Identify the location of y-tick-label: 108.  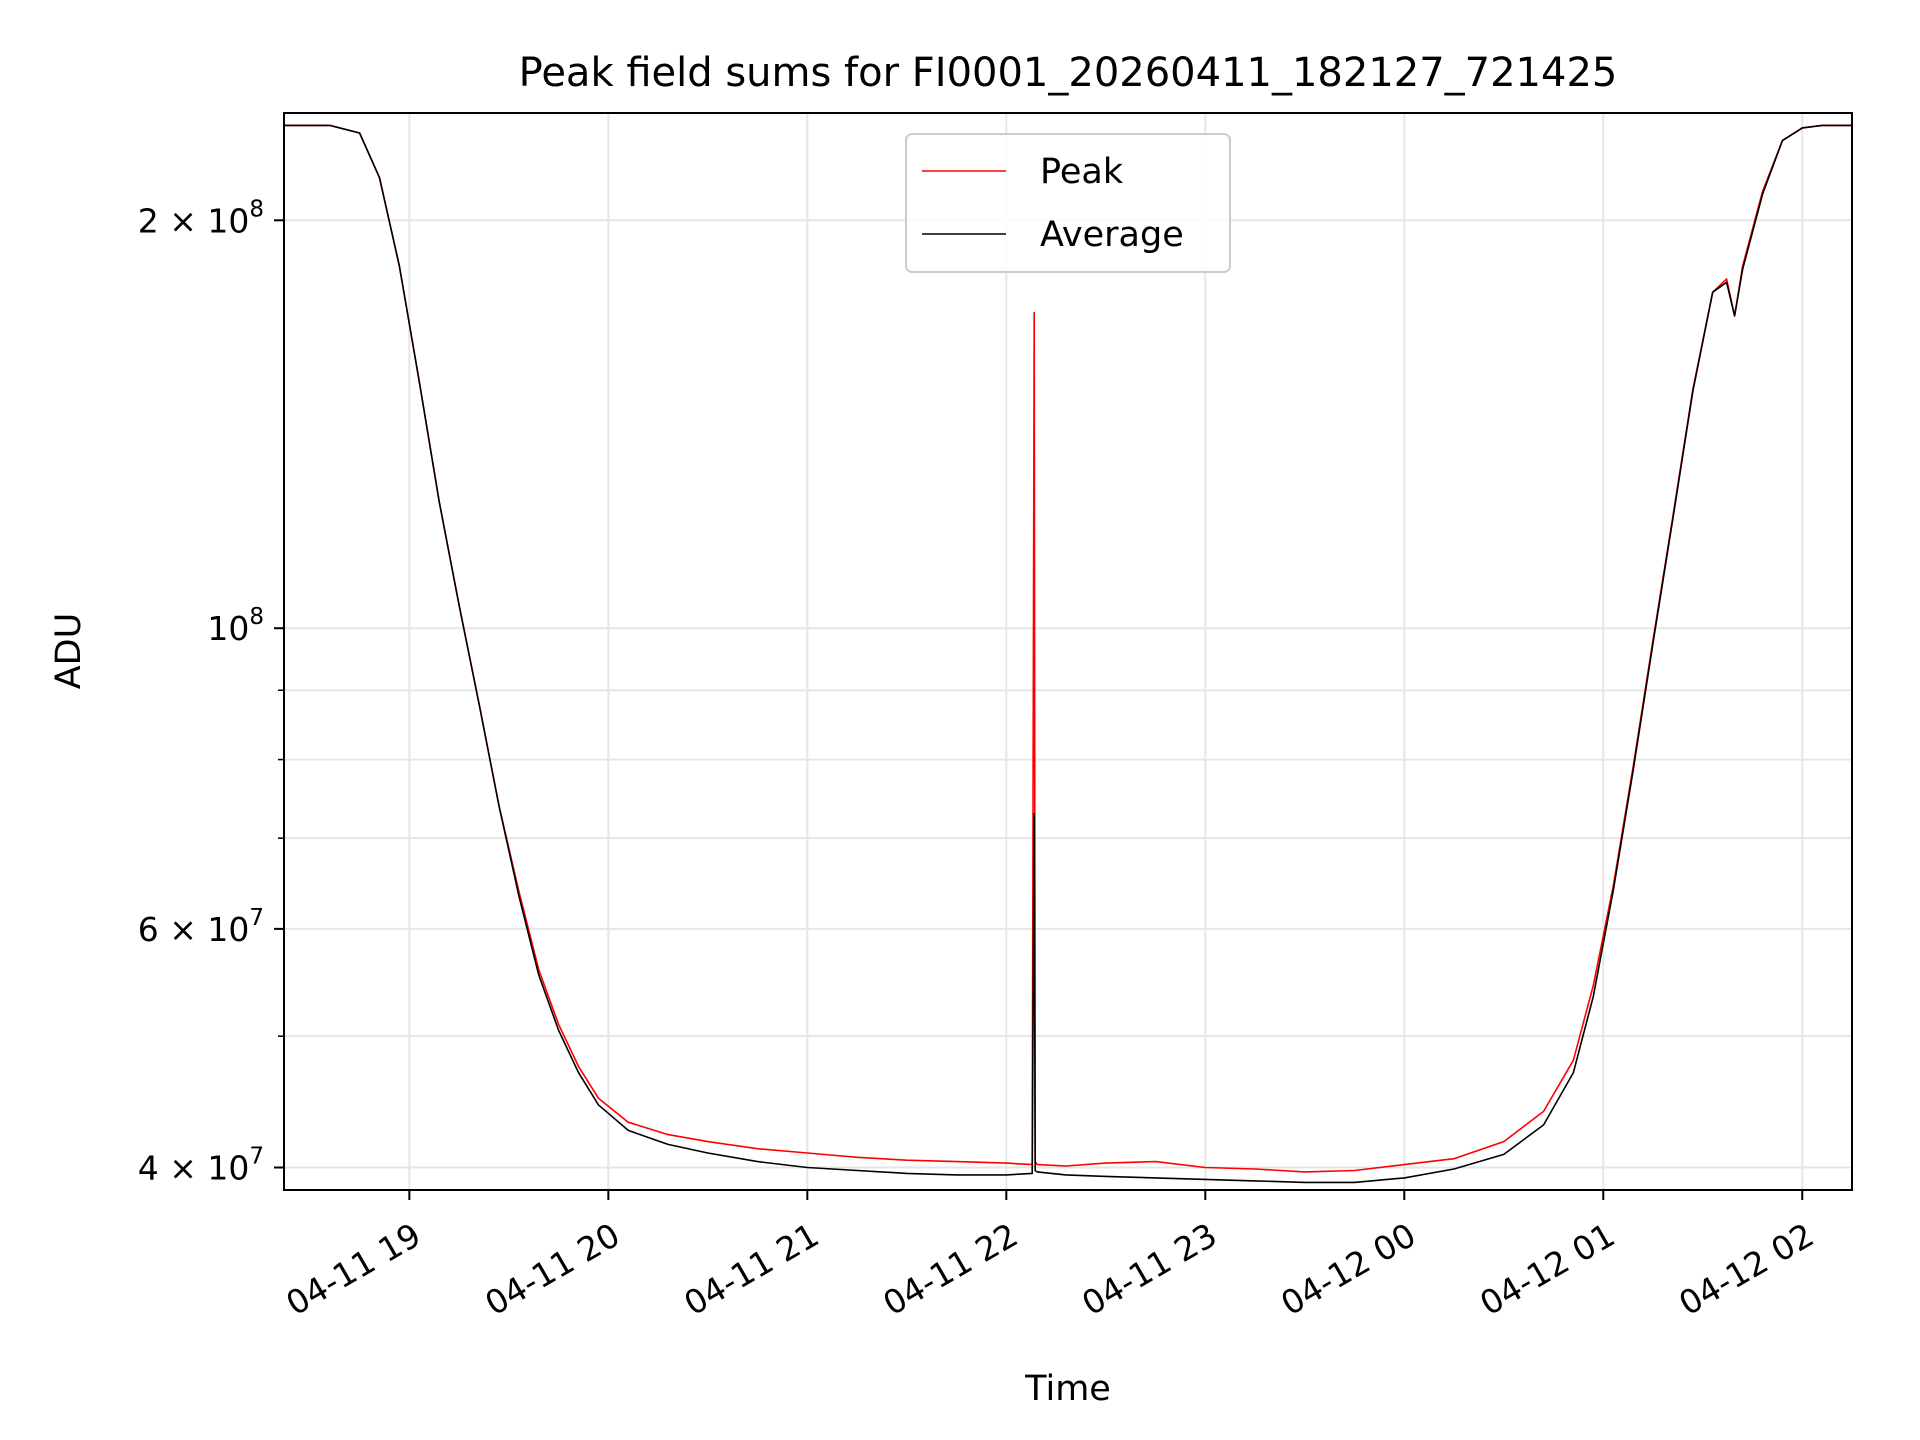
(235, 626).